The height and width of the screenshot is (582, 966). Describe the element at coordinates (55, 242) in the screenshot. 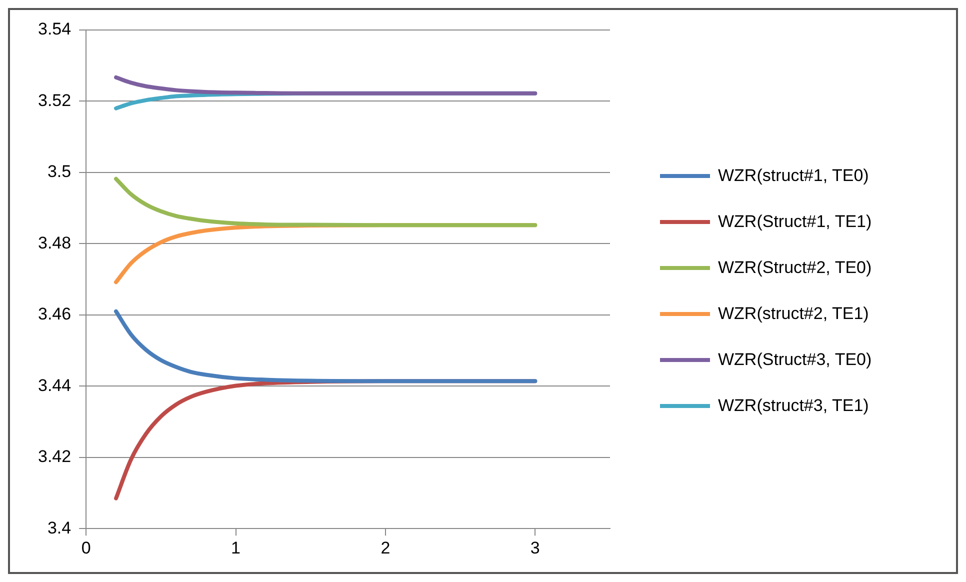

I see `y-tick-label: 3.48` at that location.